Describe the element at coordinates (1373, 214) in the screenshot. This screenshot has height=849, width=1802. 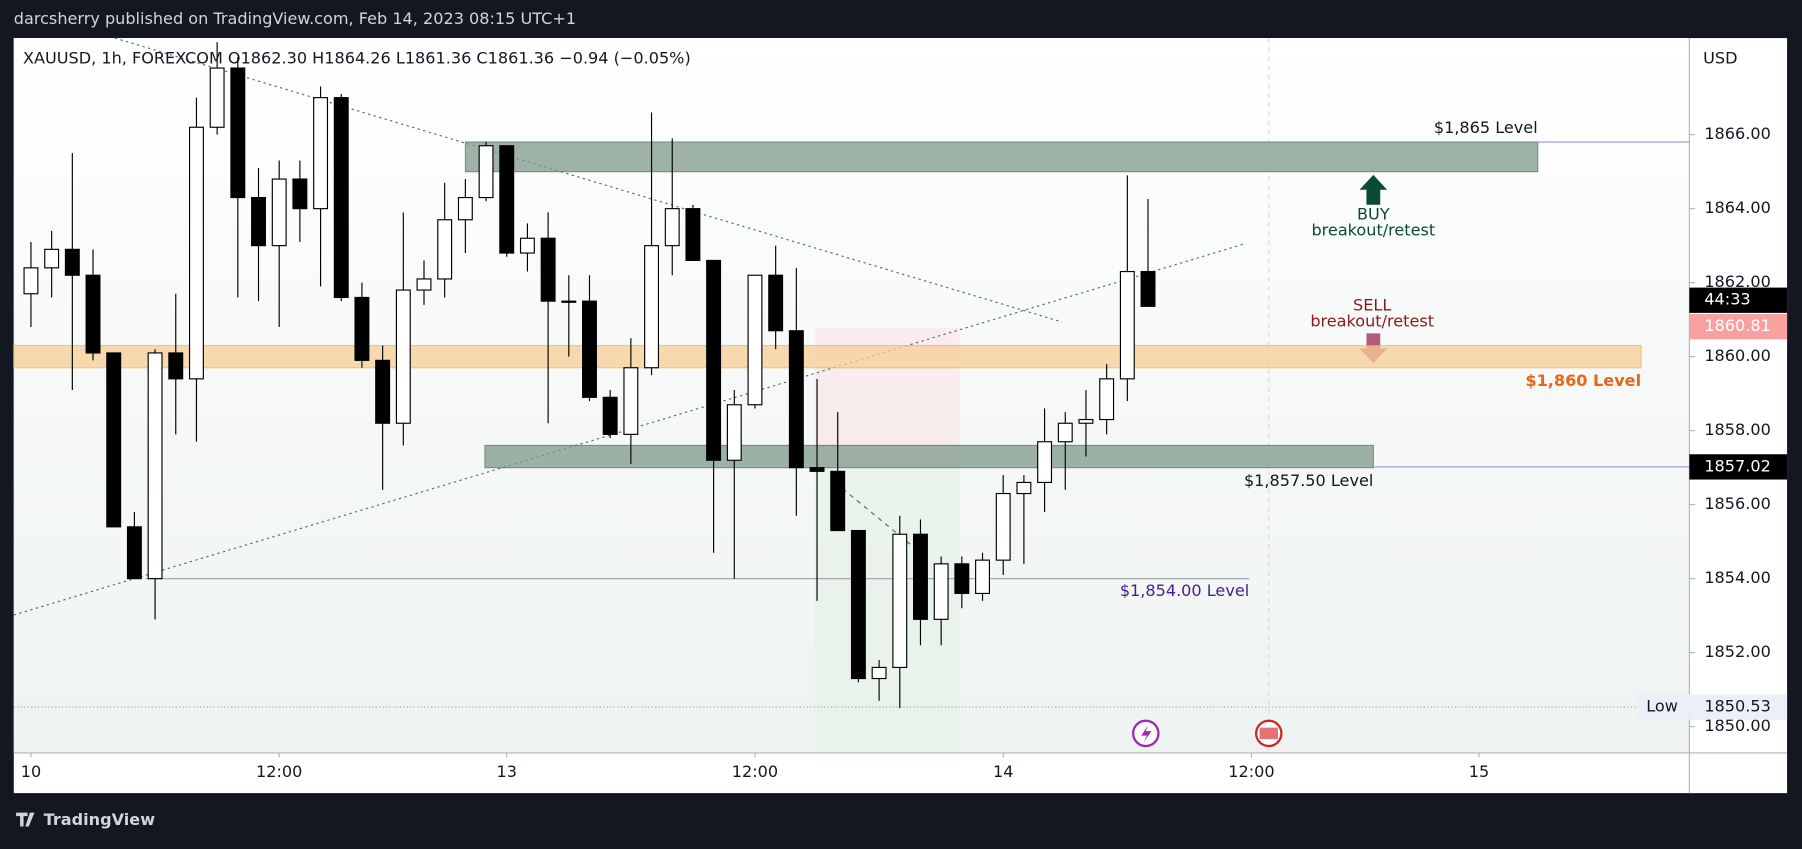
I see `buy-title: BUY` at that location.